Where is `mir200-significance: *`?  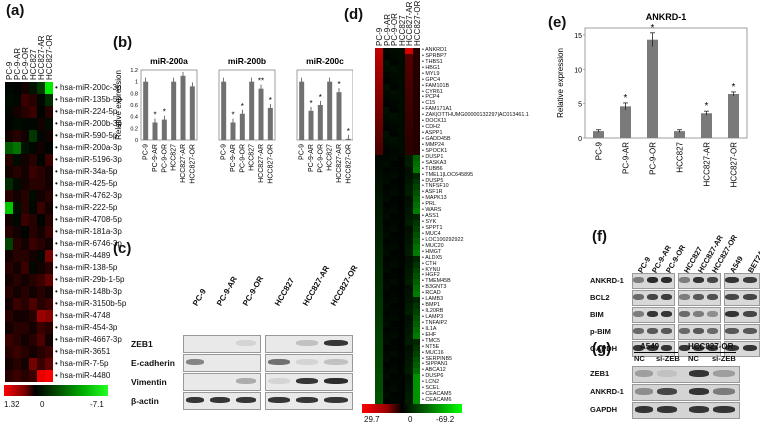
mir200-significance: * is located at coordinates (338, 84).